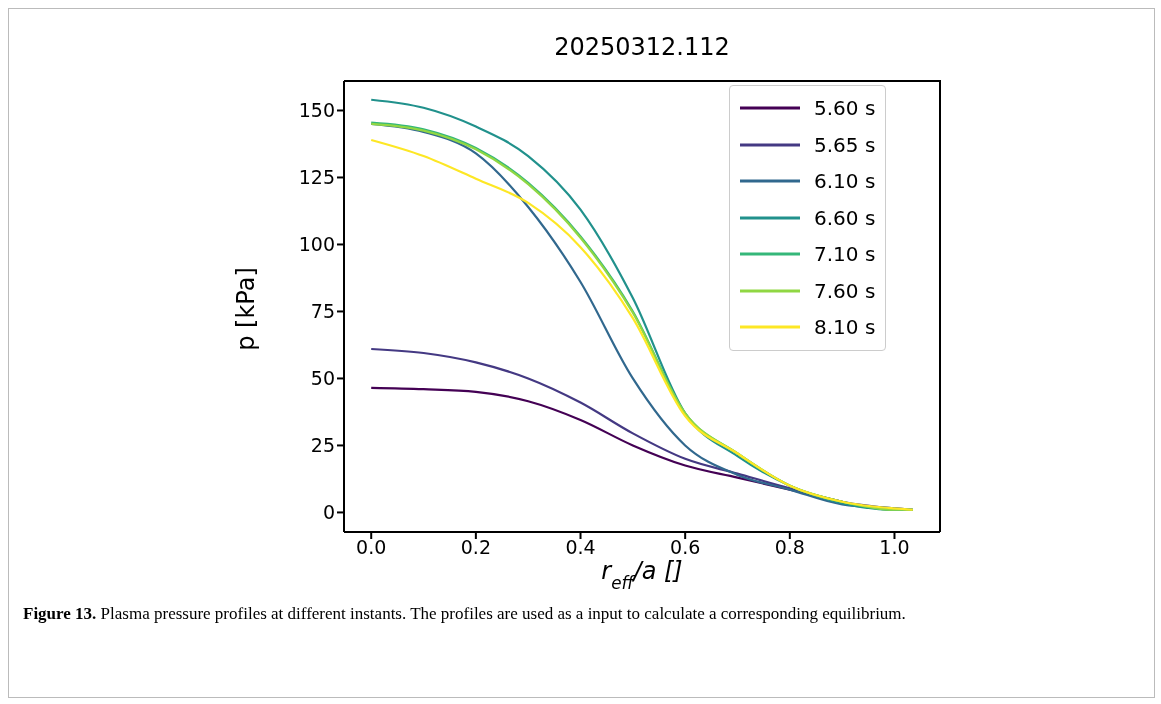 This screenshot has height=704, width=1161. What do you see at coordinates (465, 614) in the screenshot?
I see `caption: Figure 13. Plasma pressure profiles at different instants. The profiles are used as a input to calculate a corresponding equilibrium.` at bounding box center [465, 614].